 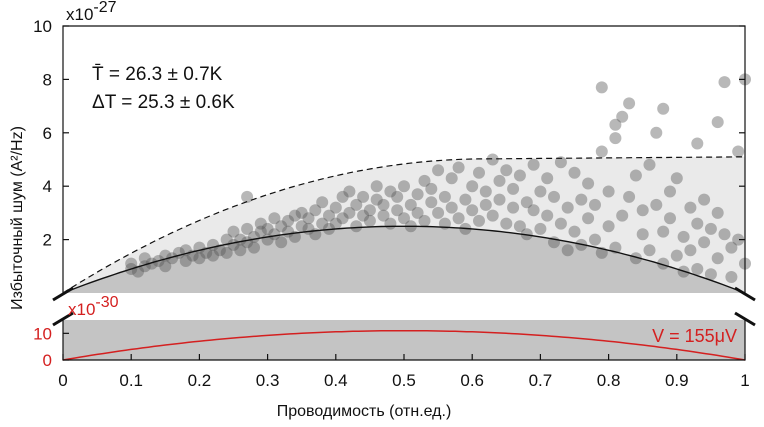 I want to click on axis-break-left-top, so click(x=63, y=294).